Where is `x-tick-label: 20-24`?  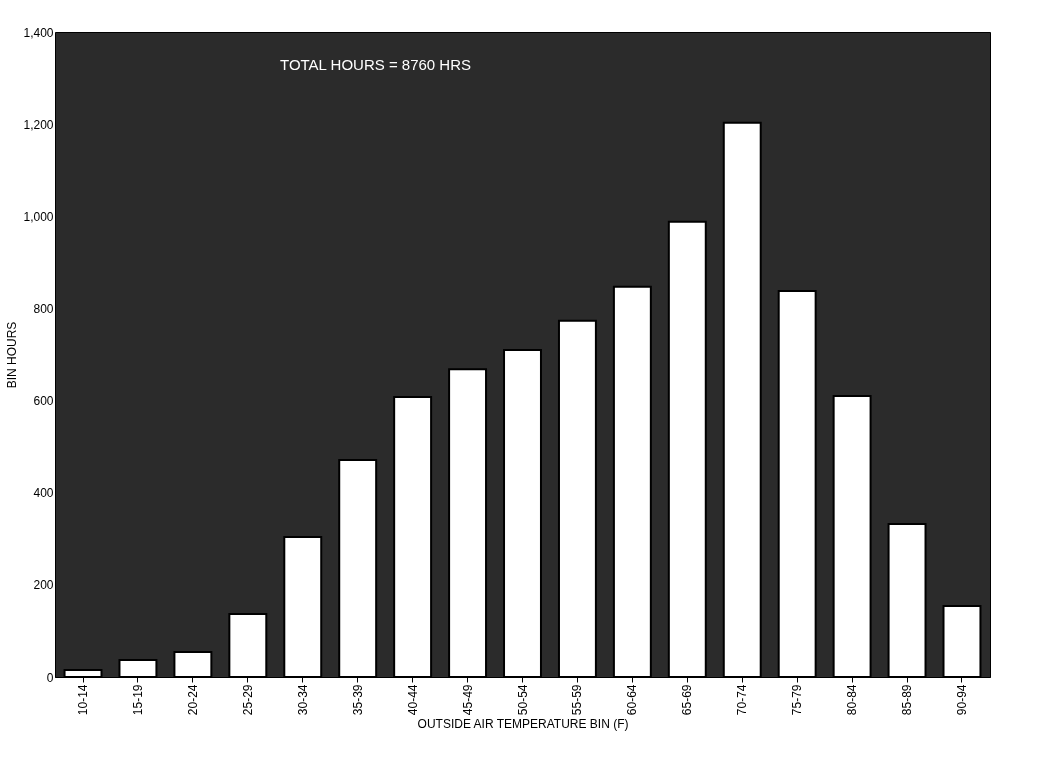 x-tick-label: 20-24 is located at coordinates (192, 700).